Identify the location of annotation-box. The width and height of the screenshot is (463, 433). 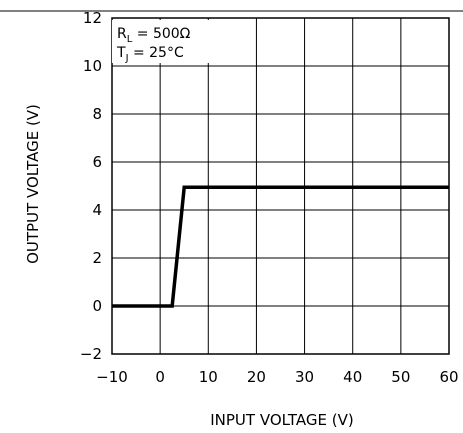
(161, 41).